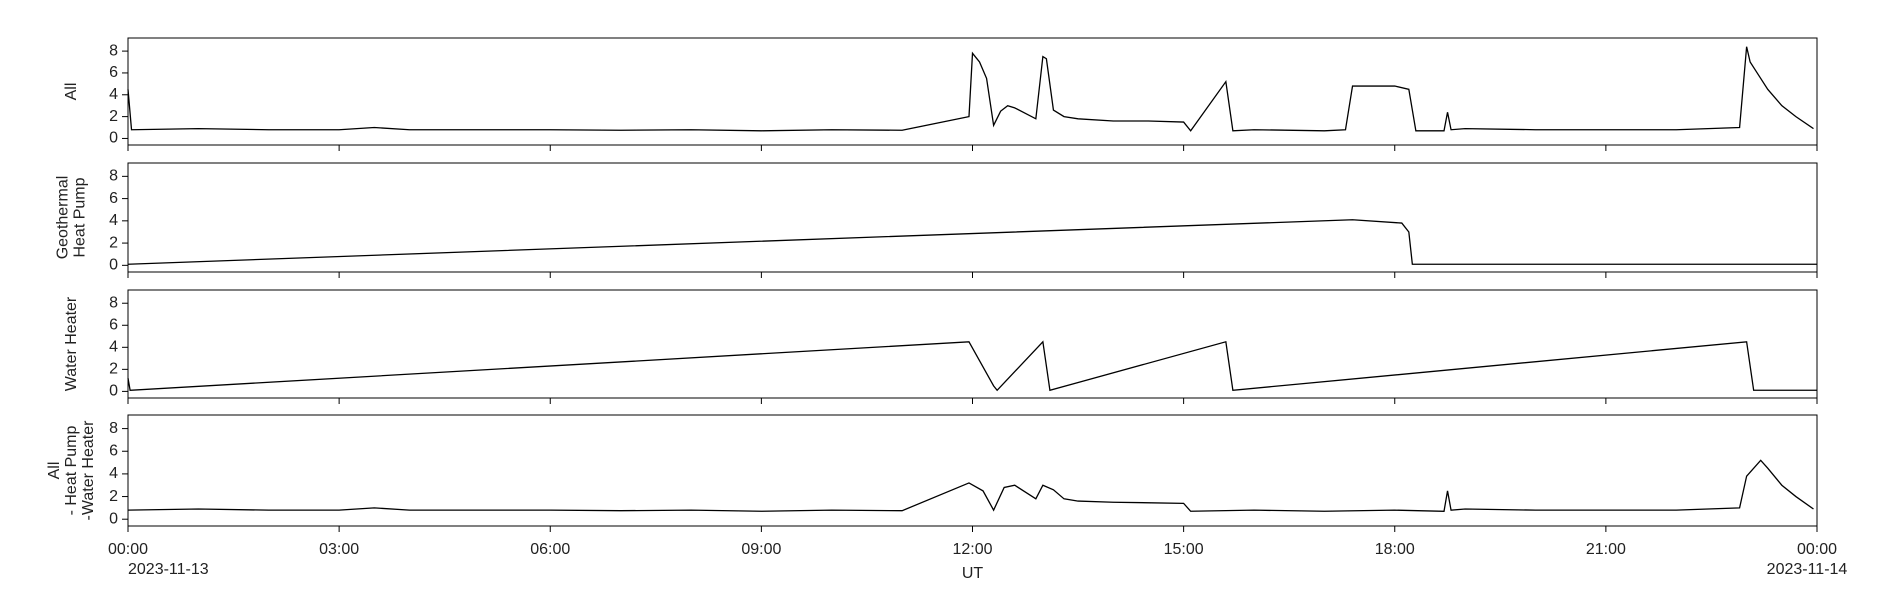  What do you see at coordinates (71, 470) in the screenshot?
I see `y-axis-label: - Heat Pump` at bounding box center [71, 470].